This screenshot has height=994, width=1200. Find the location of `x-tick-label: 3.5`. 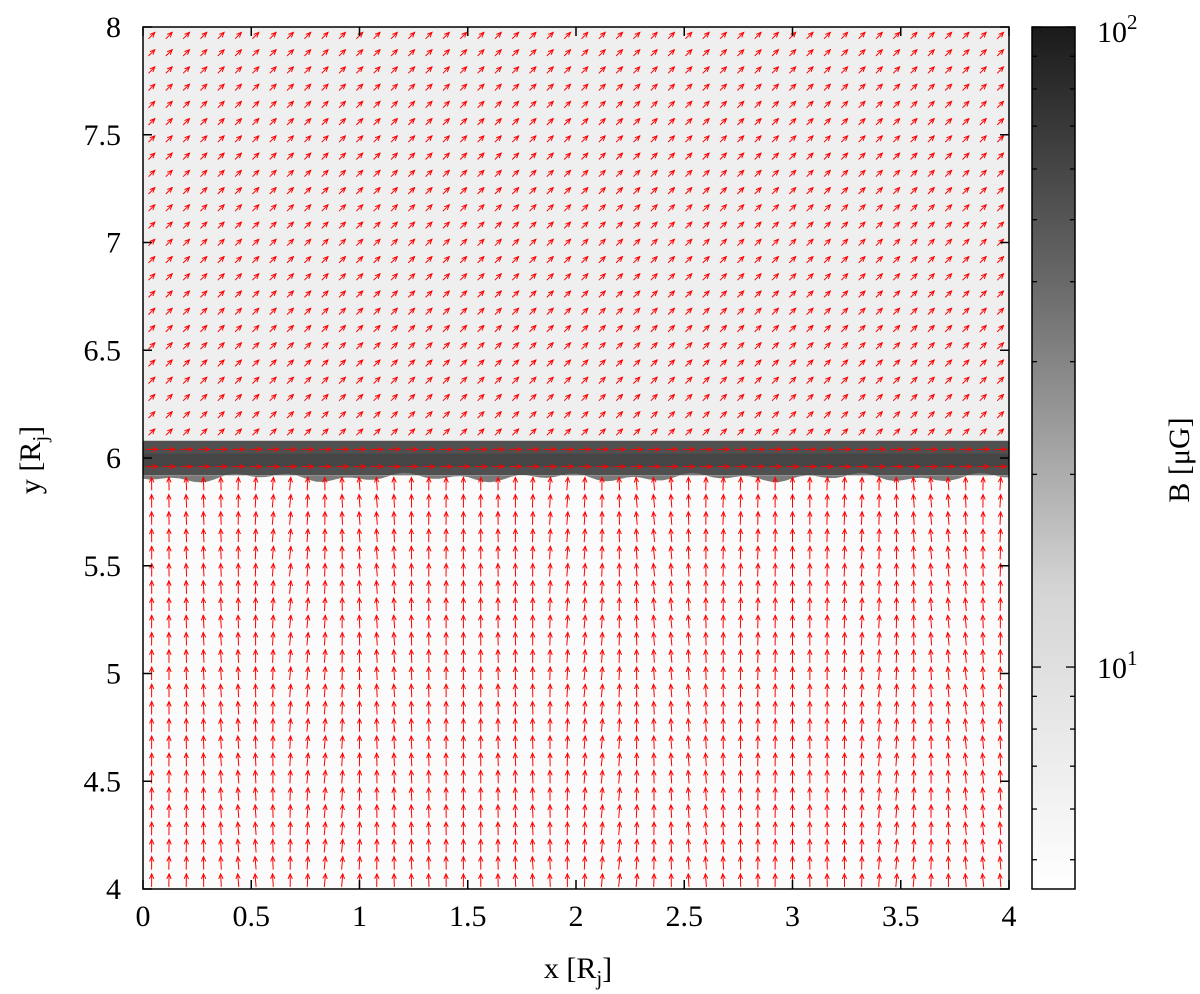

x-tick-label: 3.5 is located at coordinates (901, 916).